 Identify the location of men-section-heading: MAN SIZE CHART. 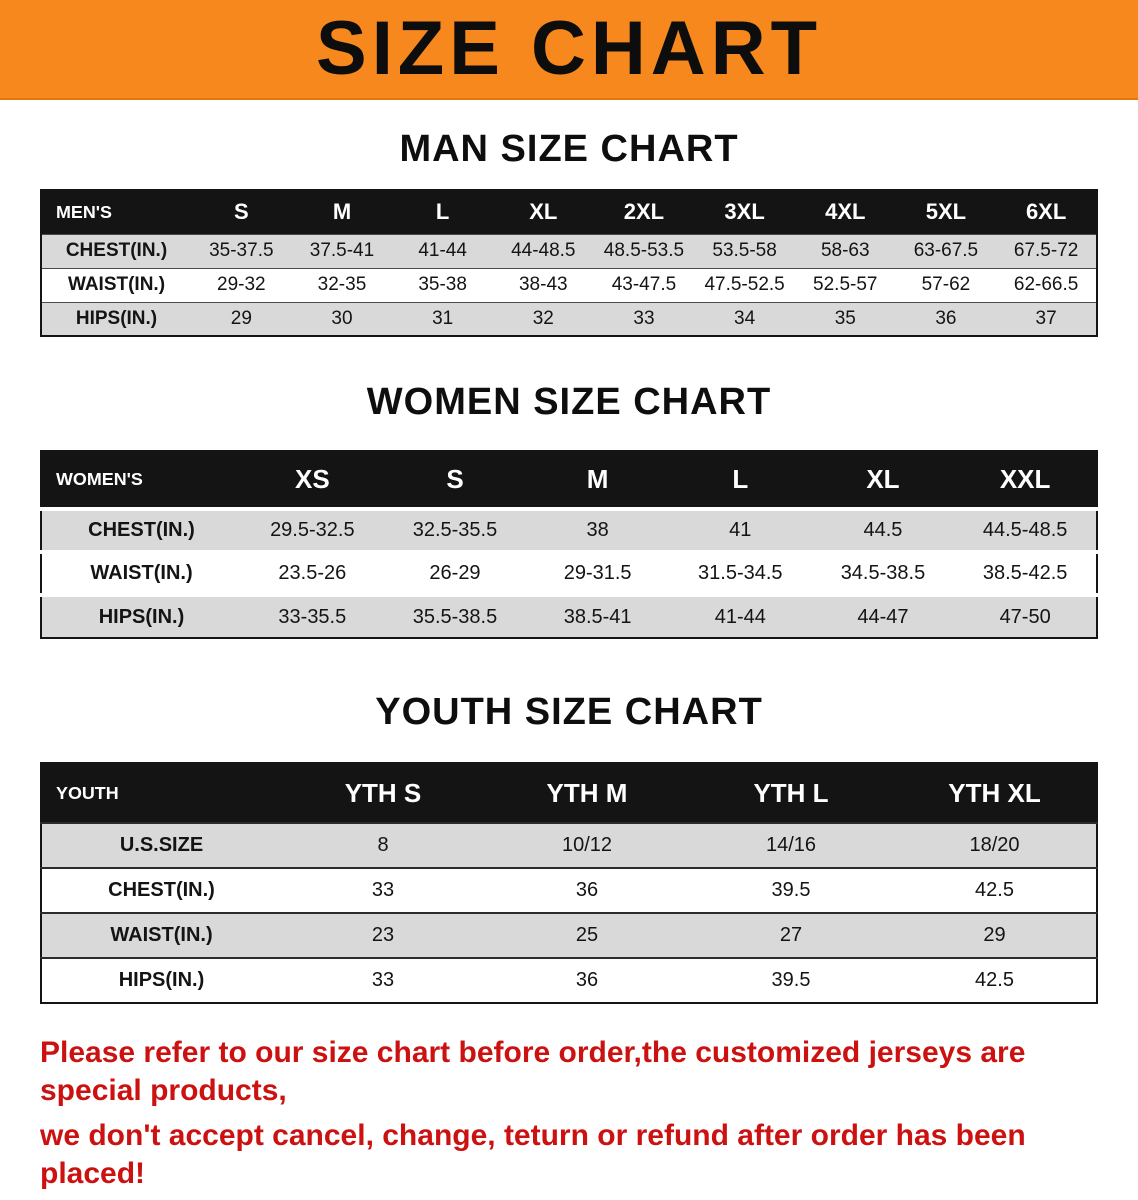
(569, 149).